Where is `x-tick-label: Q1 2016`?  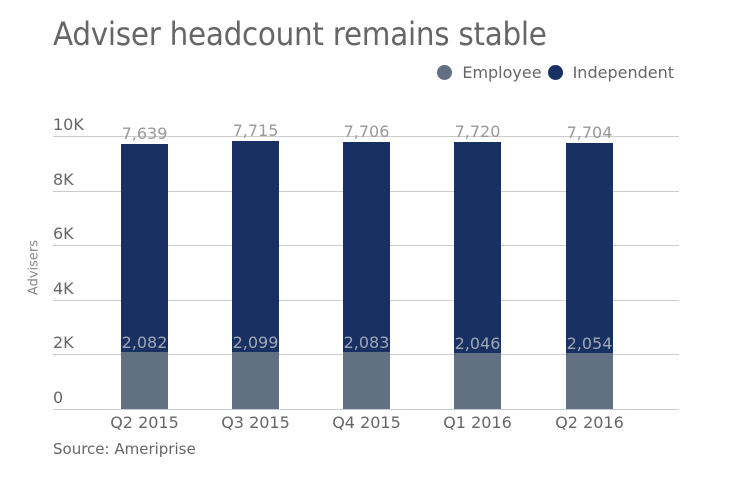
x-tick-label: Q1 2016 is located at coordinates (477, 422).